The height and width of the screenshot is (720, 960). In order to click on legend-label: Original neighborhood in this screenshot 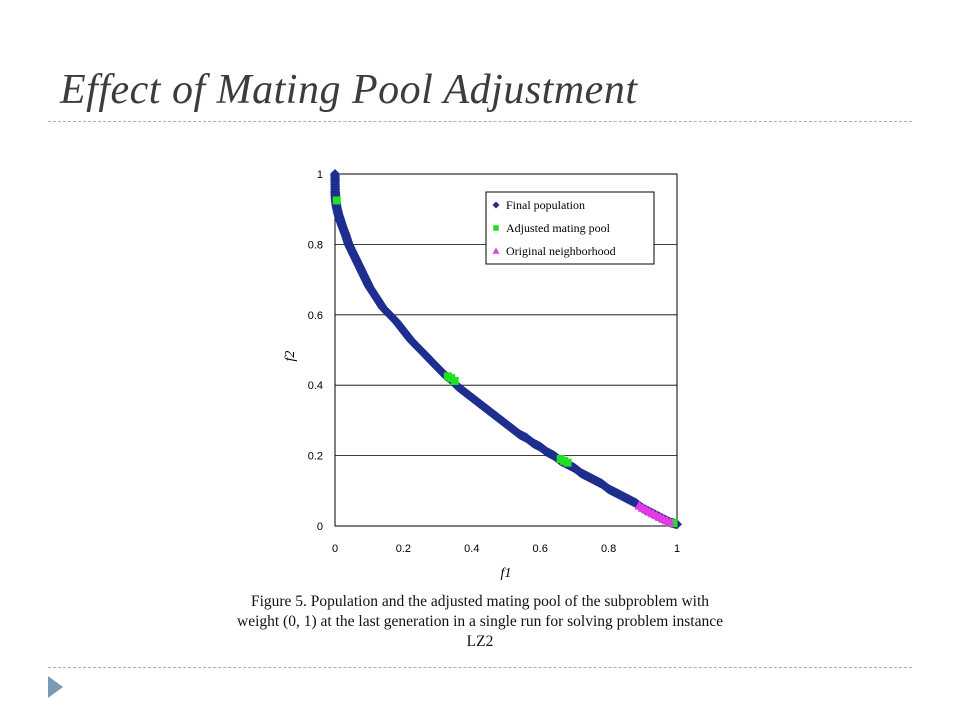, I will do `click(561, 251)`.